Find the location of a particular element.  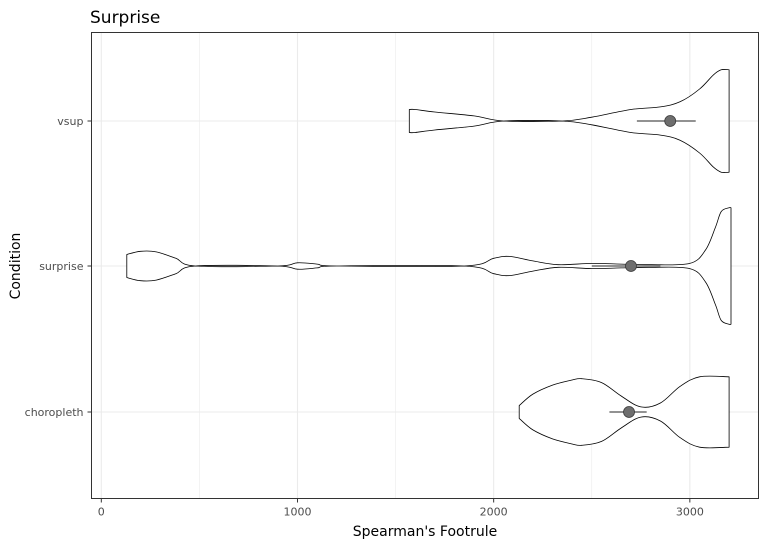

x-tick-label: 2000 is located at coordinates (494, 512).